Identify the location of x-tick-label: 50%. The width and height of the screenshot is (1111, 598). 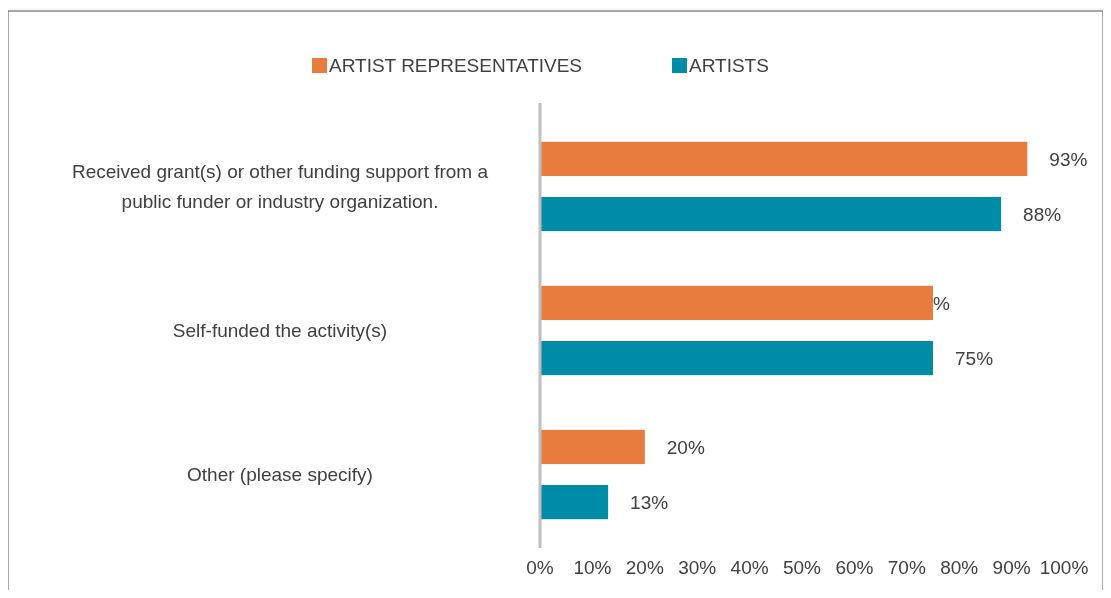
(802, 567).